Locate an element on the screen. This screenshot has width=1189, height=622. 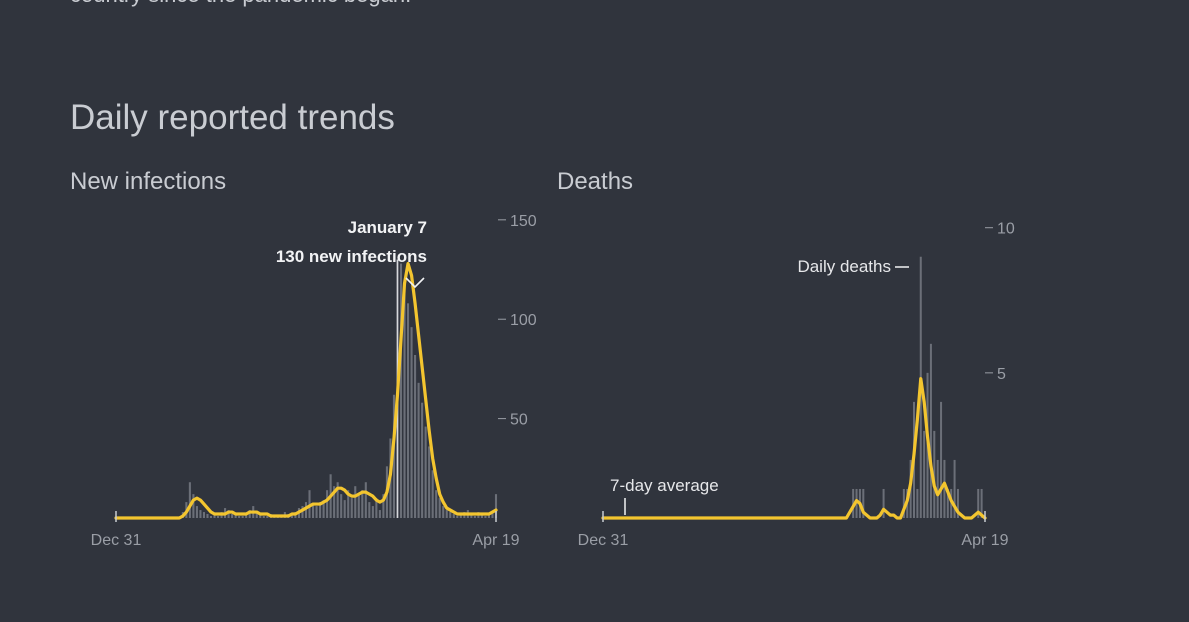
y-tick-label: 150 is located at coordinates (523, 221).